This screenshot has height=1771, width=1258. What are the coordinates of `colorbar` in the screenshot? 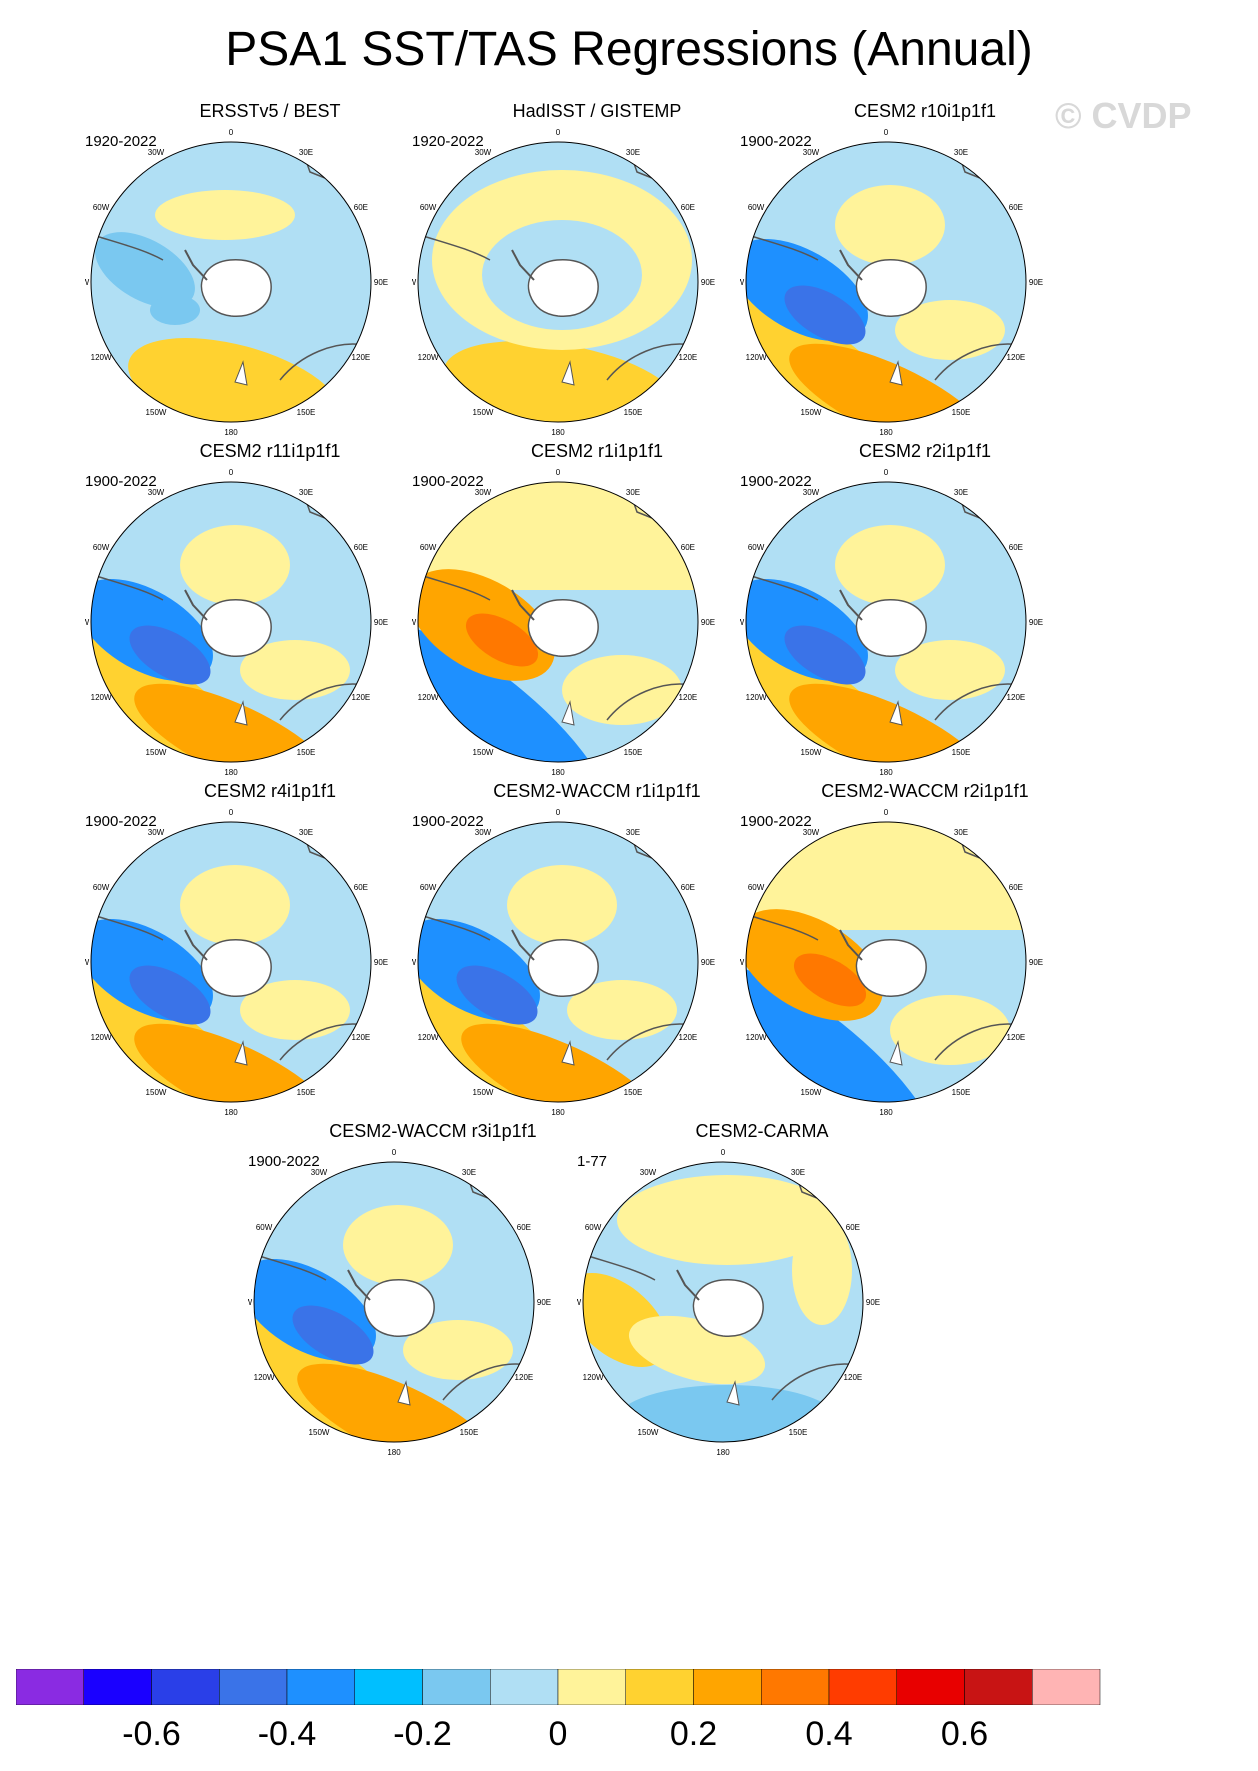 It's located at (558, 1687).